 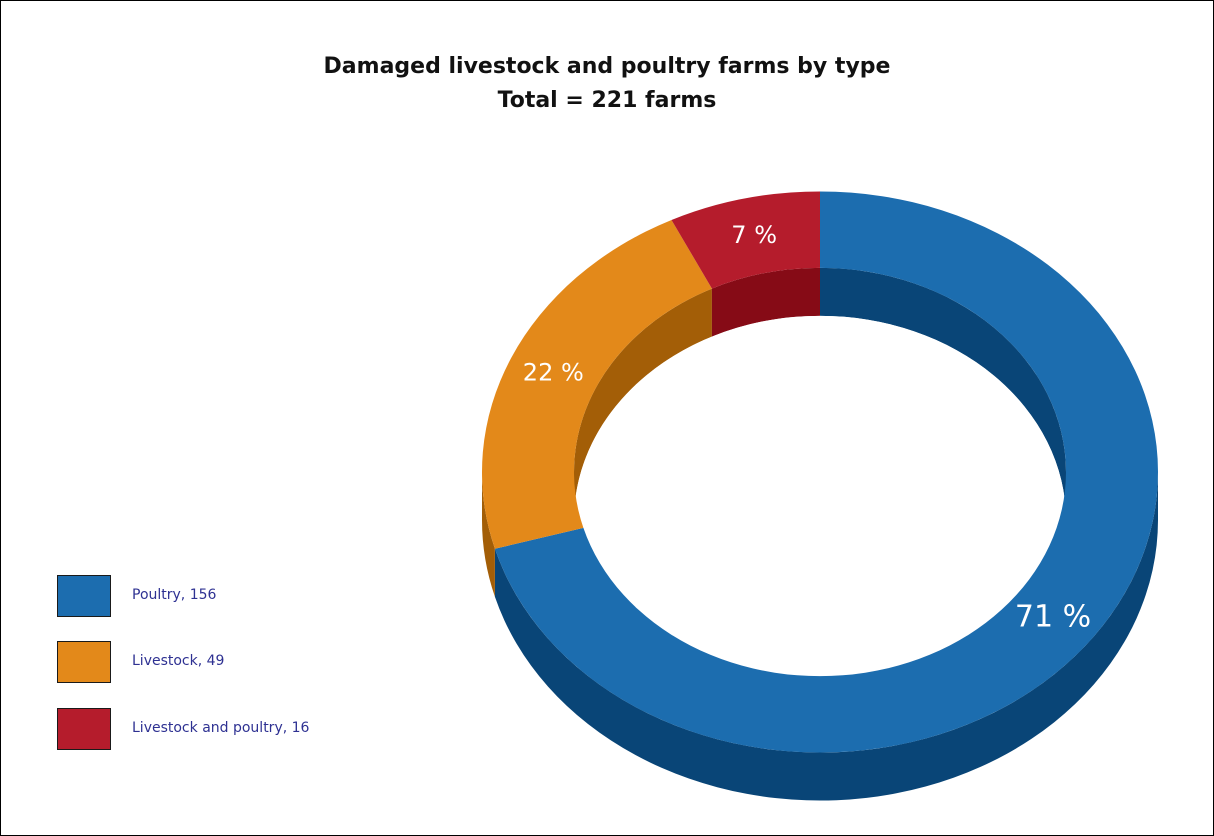 I want to click on legend-swatch-livestock, so click(x=84, y=662).